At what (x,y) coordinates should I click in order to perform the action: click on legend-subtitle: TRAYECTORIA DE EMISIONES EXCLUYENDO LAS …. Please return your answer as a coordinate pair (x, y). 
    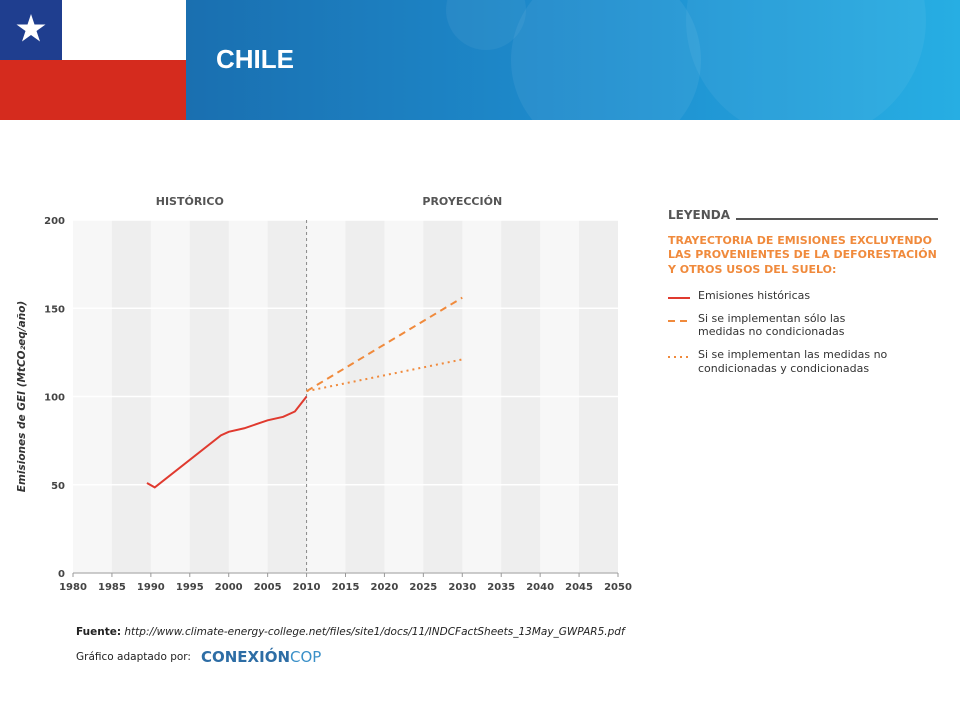
    Looking at the image, I should click on (802, 255).